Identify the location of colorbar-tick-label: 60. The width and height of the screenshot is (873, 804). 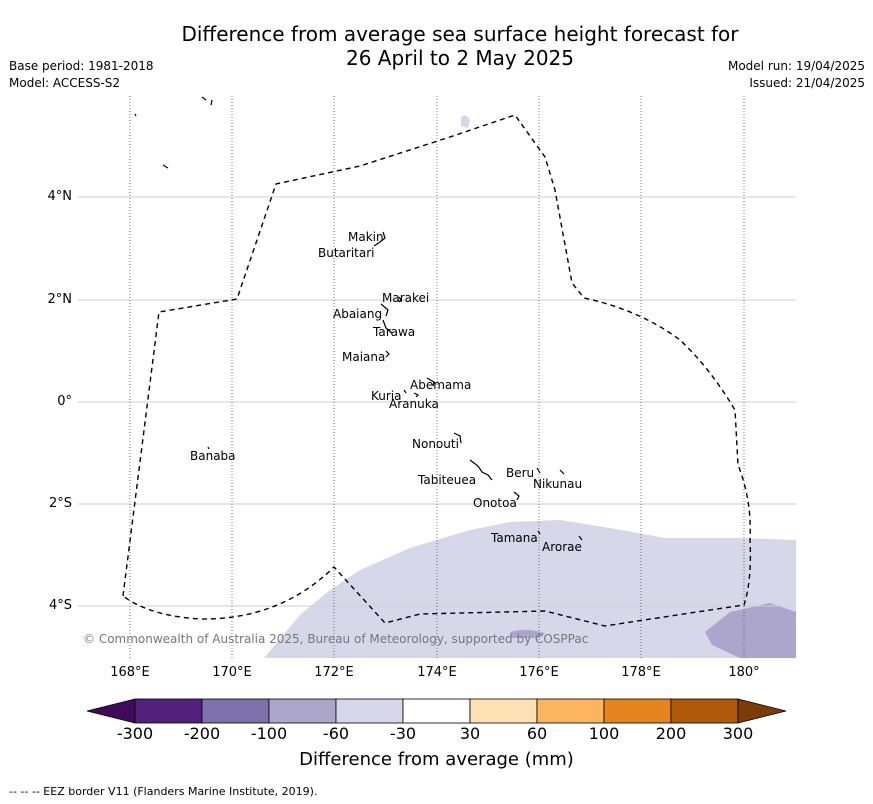
(537, 733).